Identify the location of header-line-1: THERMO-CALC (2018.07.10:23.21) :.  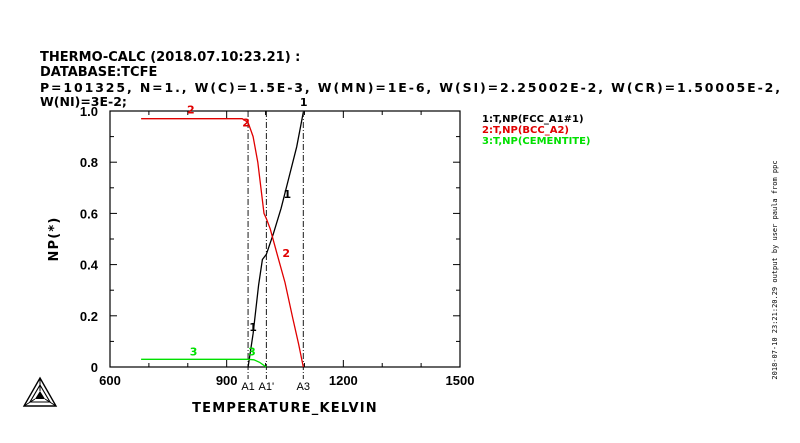
(170, 57).